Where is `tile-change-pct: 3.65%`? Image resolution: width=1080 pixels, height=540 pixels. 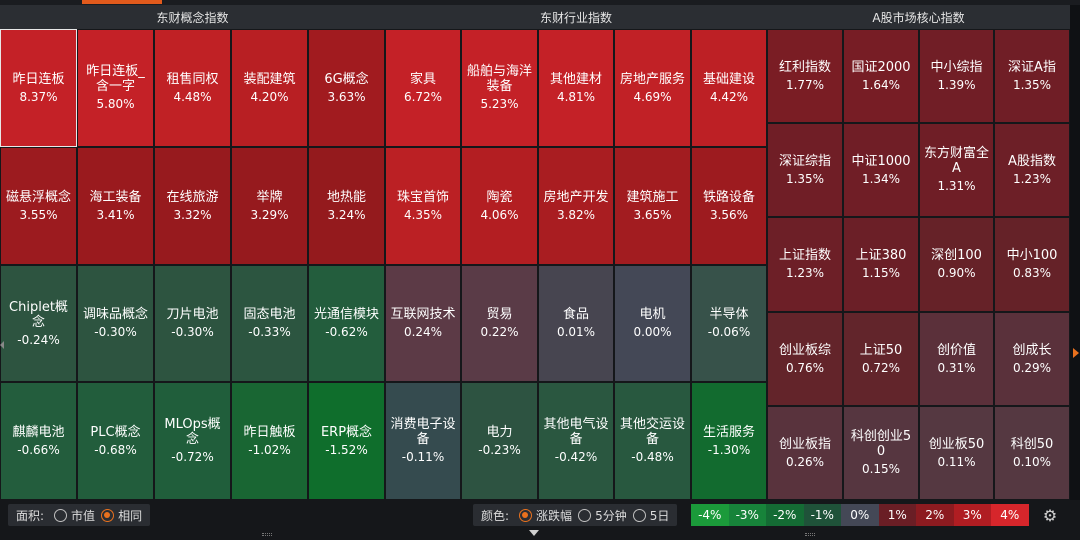
tile-change-pct: 3.65% is located at coordinates (652, 214).